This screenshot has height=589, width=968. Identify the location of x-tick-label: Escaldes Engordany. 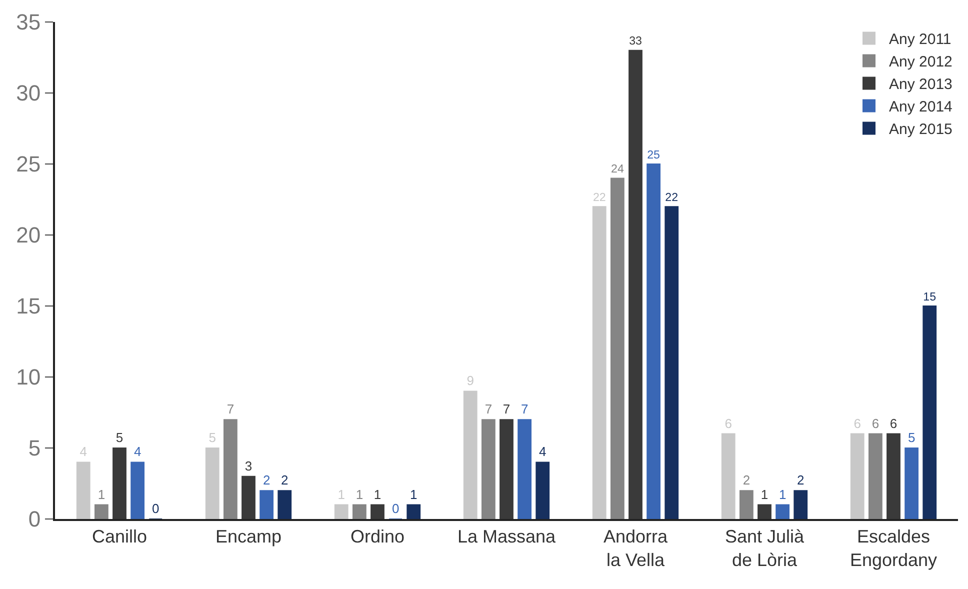
(894, 548).